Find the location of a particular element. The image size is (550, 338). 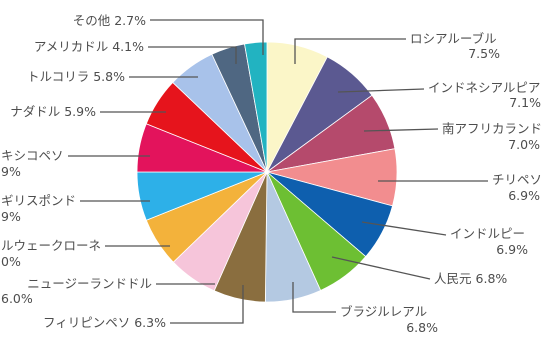

slice-label-canadian-dollar: ナダドル 5.9% is located at coordinates (53, 111).